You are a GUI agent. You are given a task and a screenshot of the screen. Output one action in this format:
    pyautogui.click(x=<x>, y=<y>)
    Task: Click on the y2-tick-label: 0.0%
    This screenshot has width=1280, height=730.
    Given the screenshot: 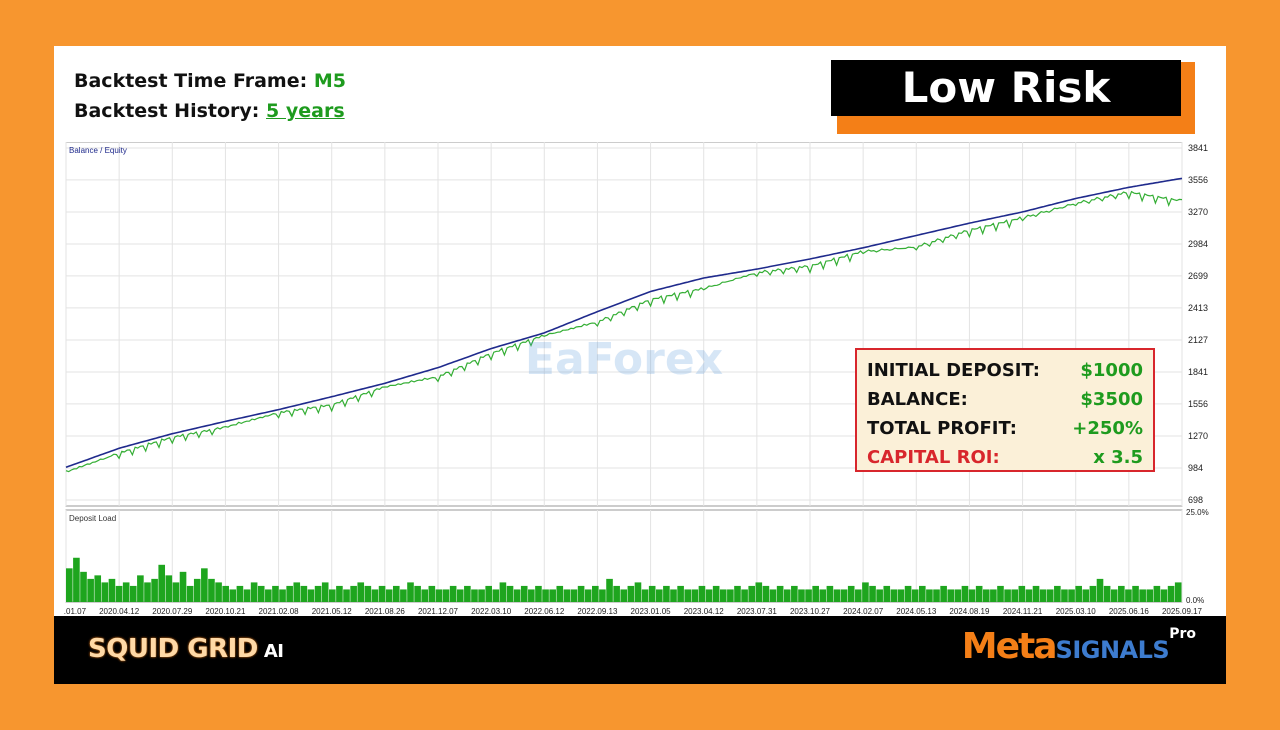 What is the action you would take?
    pyautogui.click(x=1195, y=600)
    